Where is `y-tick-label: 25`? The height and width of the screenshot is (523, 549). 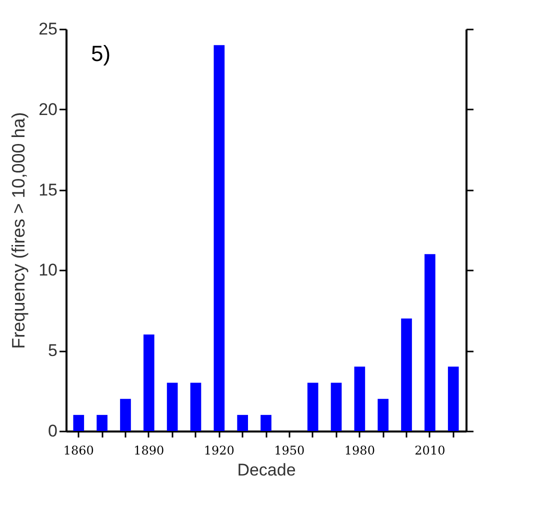
y-tick-label: 25 is located at coordinates (48, 29).